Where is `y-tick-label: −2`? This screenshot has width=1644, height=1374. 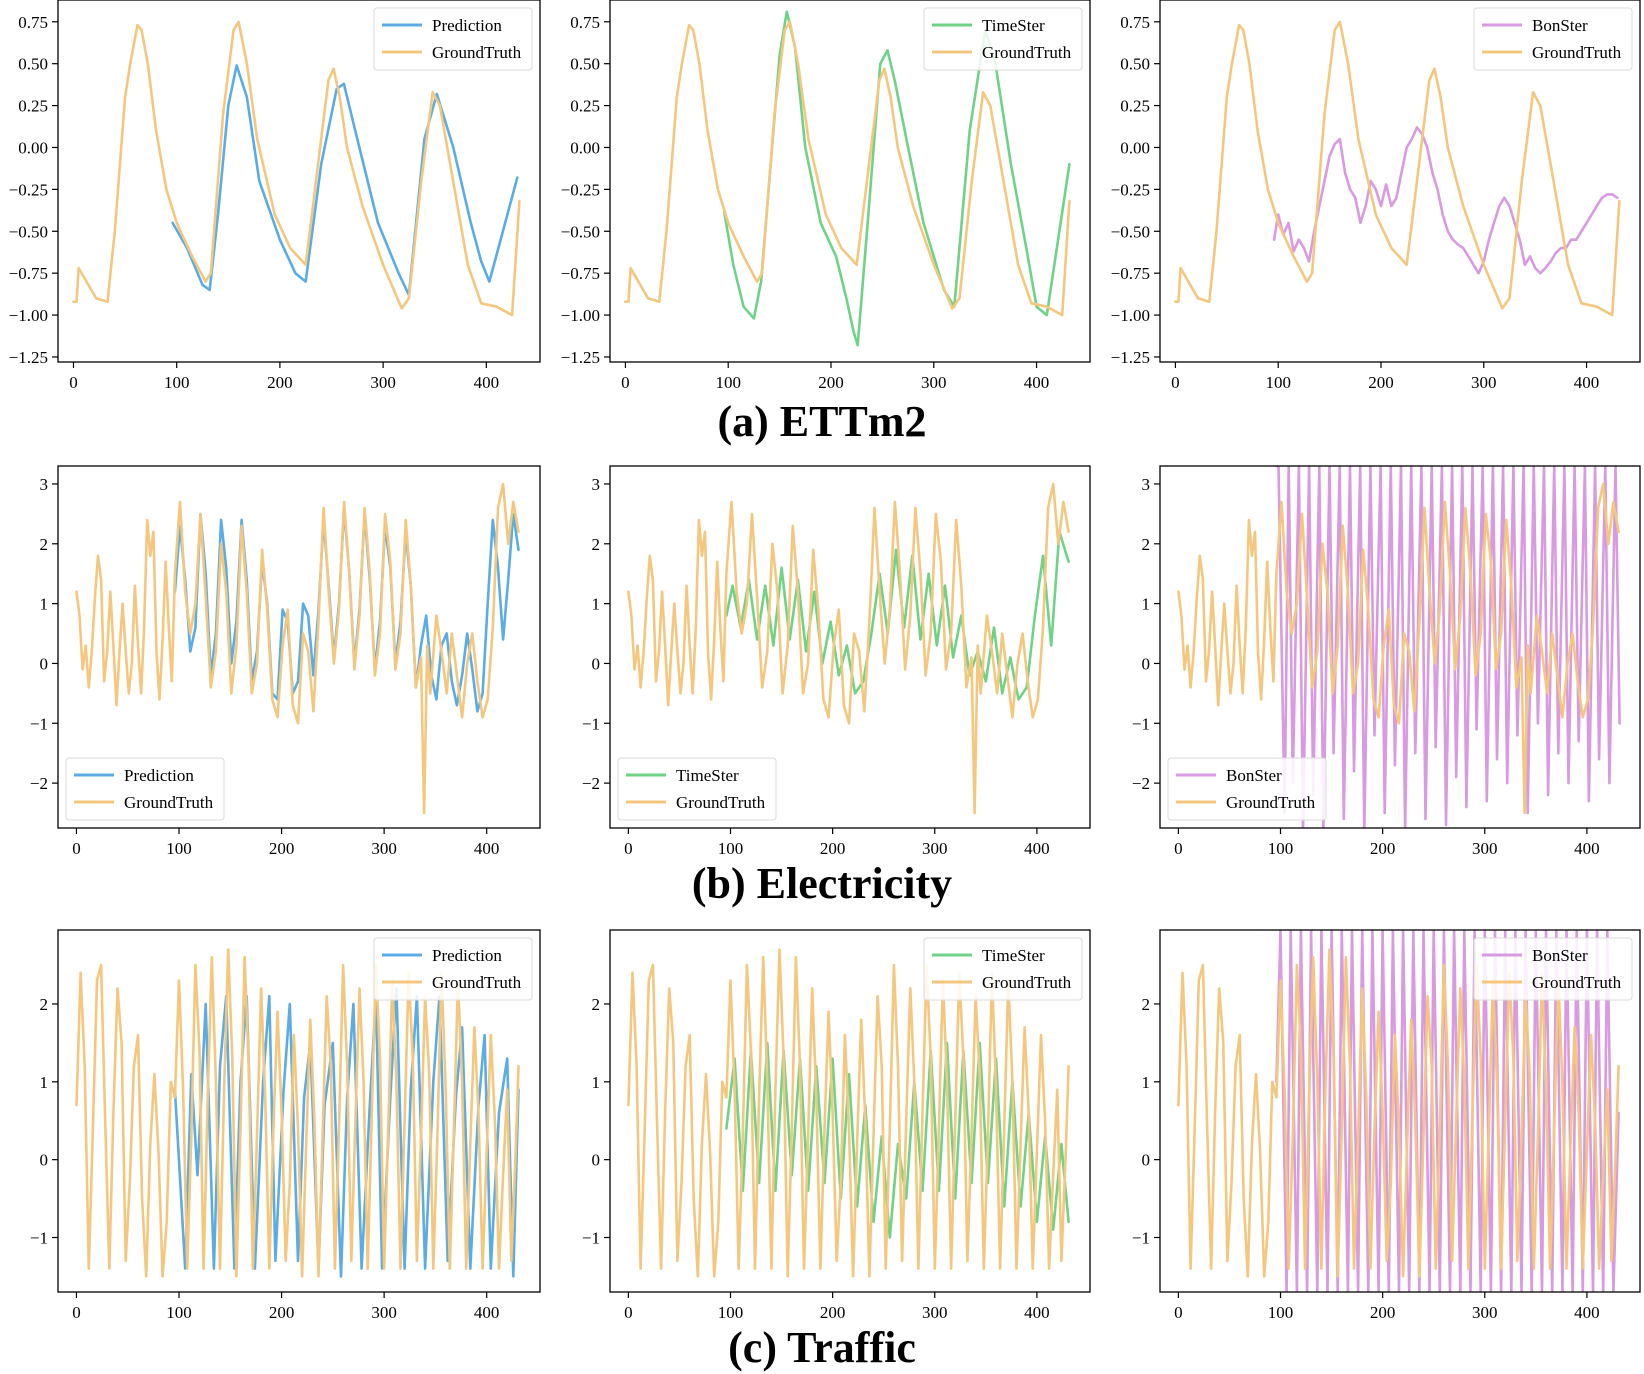
y-tick-label: −2 is located at coordinates (1141, 783).